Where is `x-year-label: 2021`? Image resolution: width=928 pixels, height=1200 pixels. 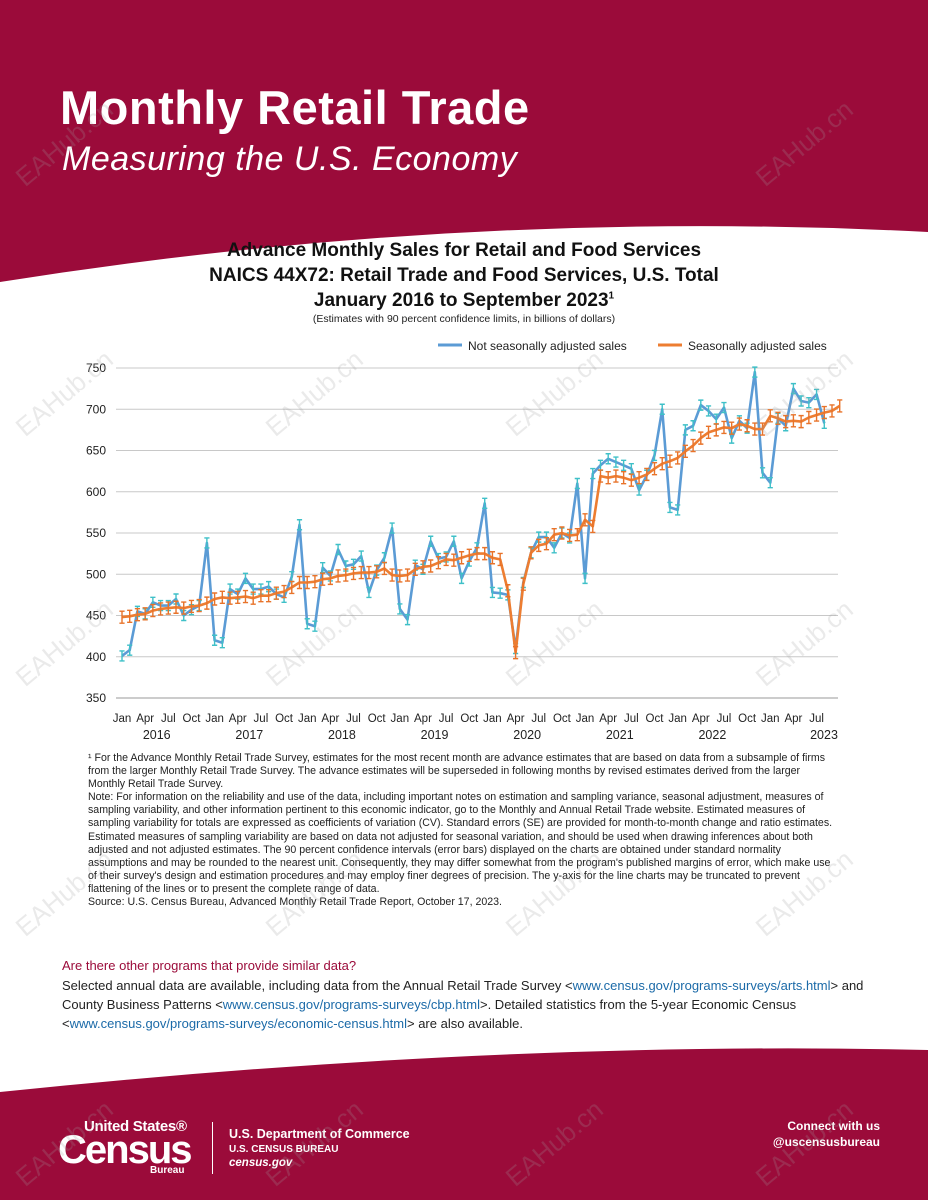
x-year-label: 2021 is located at coordinates (620, 735).